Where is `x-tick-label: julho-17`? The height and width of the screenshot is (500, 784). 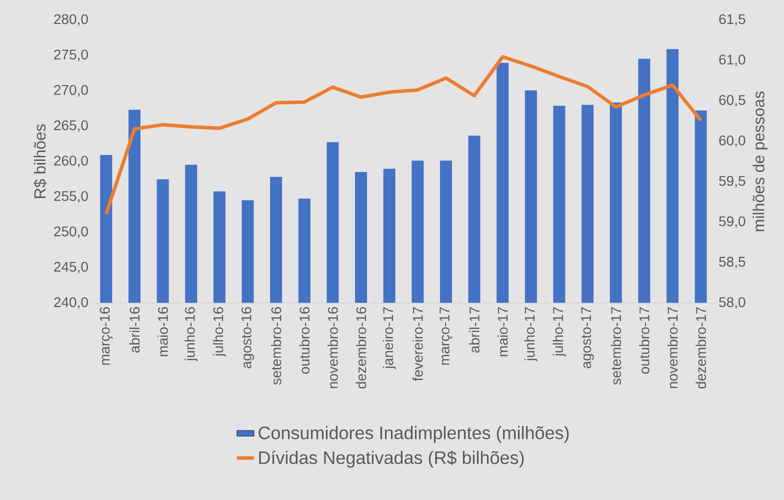 x-tick-label: julho-17 is located at coordinates (559, 332).